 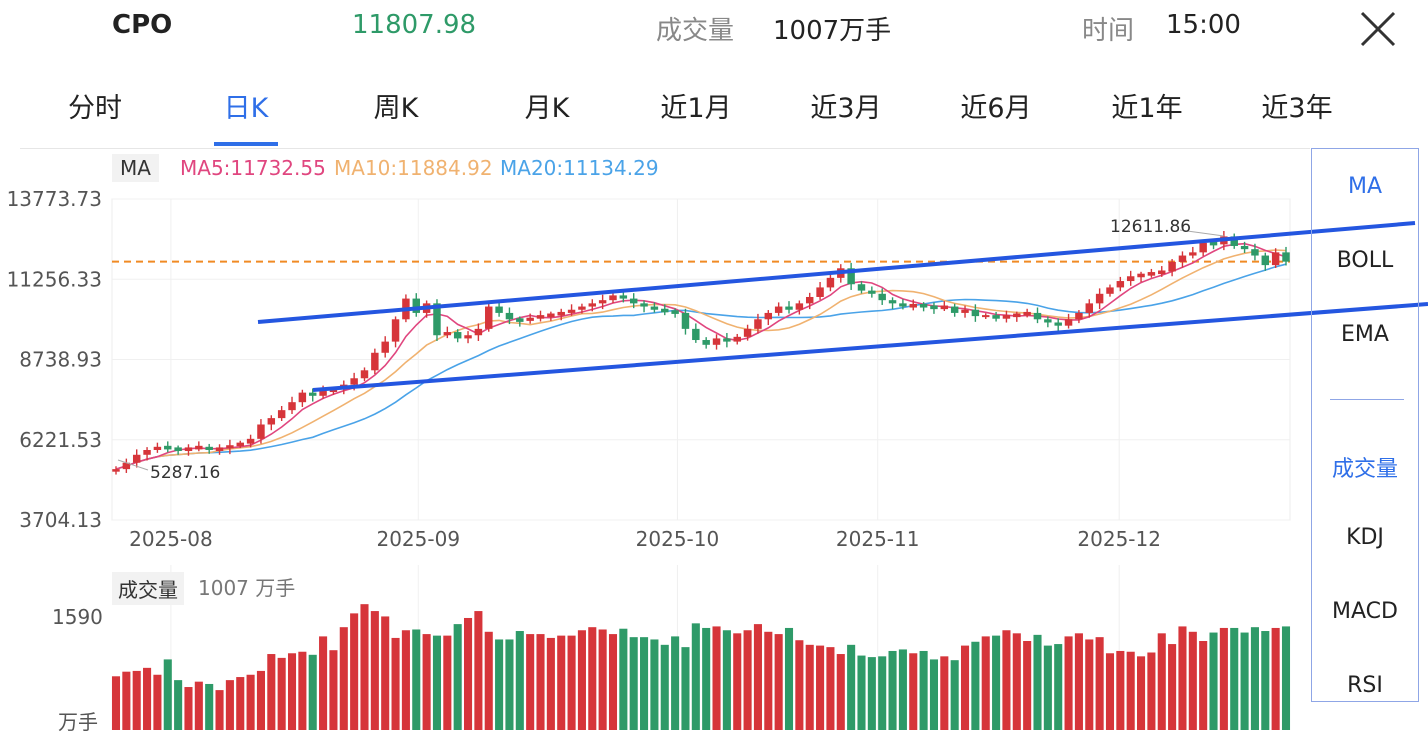 I want to click on volume-unit-label: 万手, so click(x=78, y=722).